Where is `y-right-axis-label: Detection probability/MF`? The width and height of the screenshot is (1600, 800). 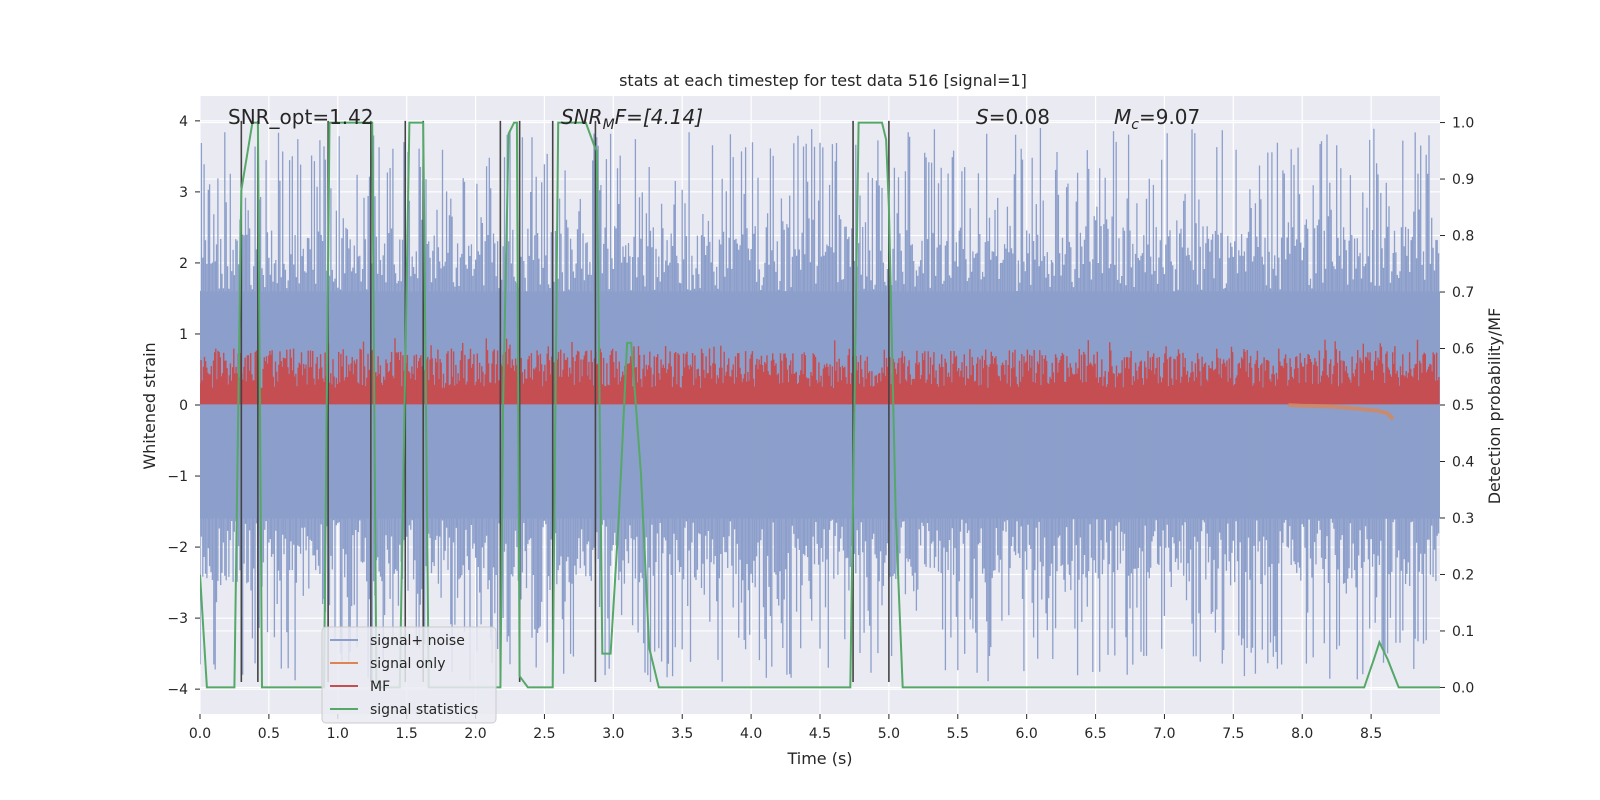 y-right-axis-label: Detection probability/MF is located at coordinates (1494, 406).